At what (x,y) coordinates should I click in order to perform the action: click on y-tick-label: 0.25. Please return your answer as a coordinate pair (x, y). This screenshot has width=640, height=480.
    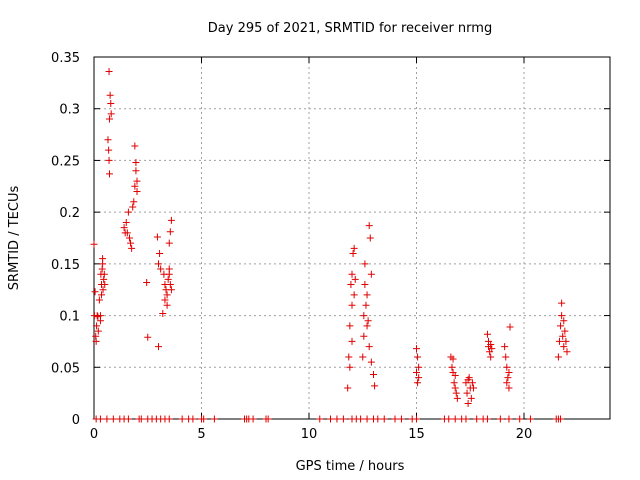
    Looking at the image, I should click on (65, 161).